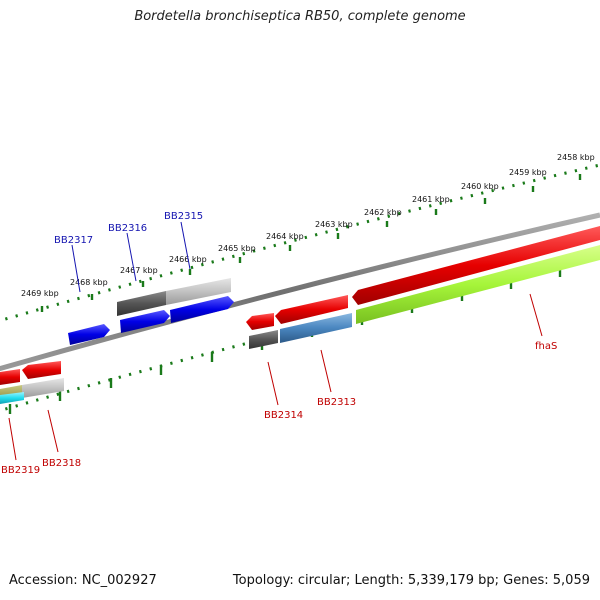  What do you see at coordinates (43, 388) in the screenshot?
I see `cog-bar-left-gray` at bounding box center [43, 388].